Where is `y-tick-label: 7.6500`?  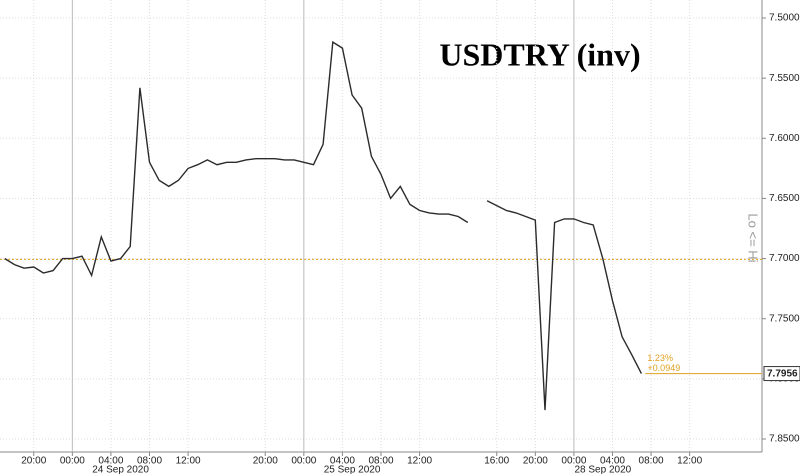 y-tick-label: 7.6500 is located at coordinates (784, 198).